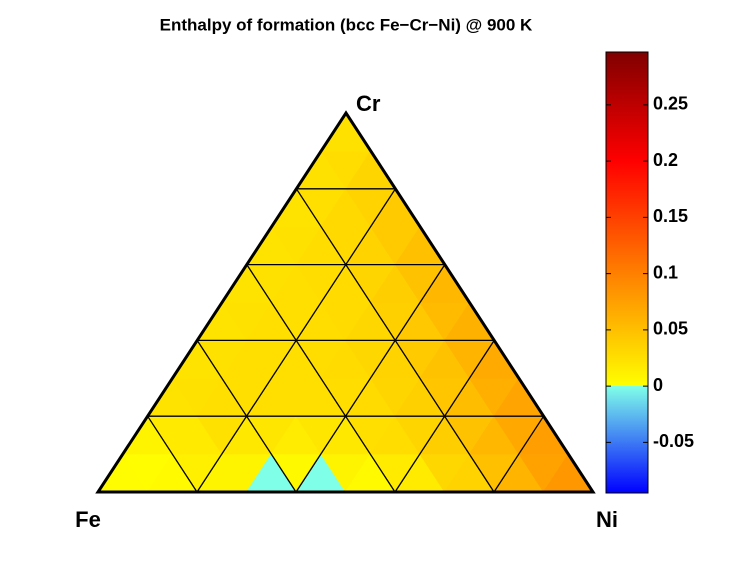 This screenshot has height=562, width=747. I want to click on colorbar, so click(627, 272).